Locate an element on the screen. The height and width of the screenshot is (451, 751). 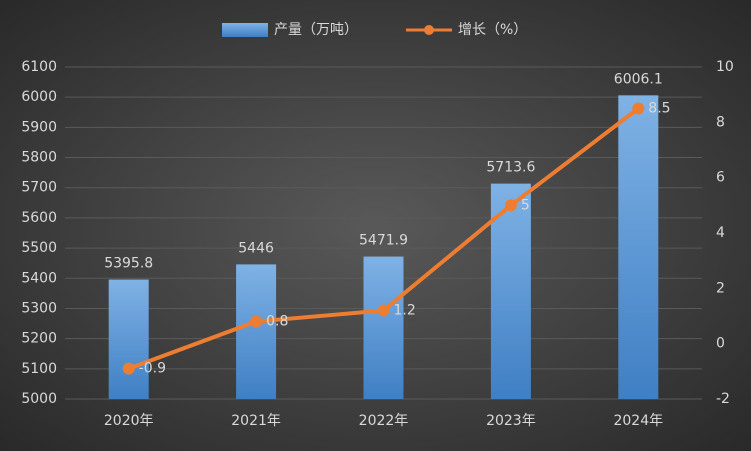
value-label: 5446 is located at coordinates (256, 248).